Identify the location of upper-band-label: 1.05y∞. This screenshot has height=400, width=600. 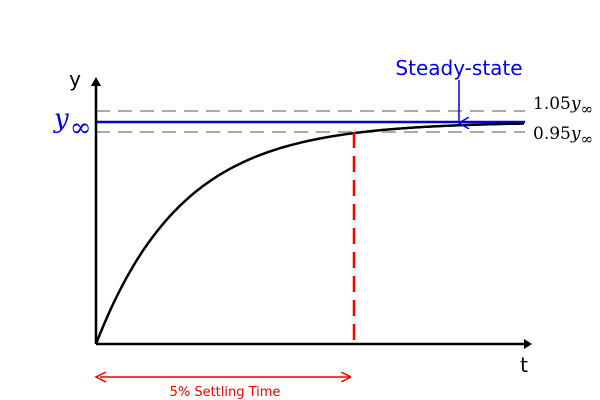
(563, 106).